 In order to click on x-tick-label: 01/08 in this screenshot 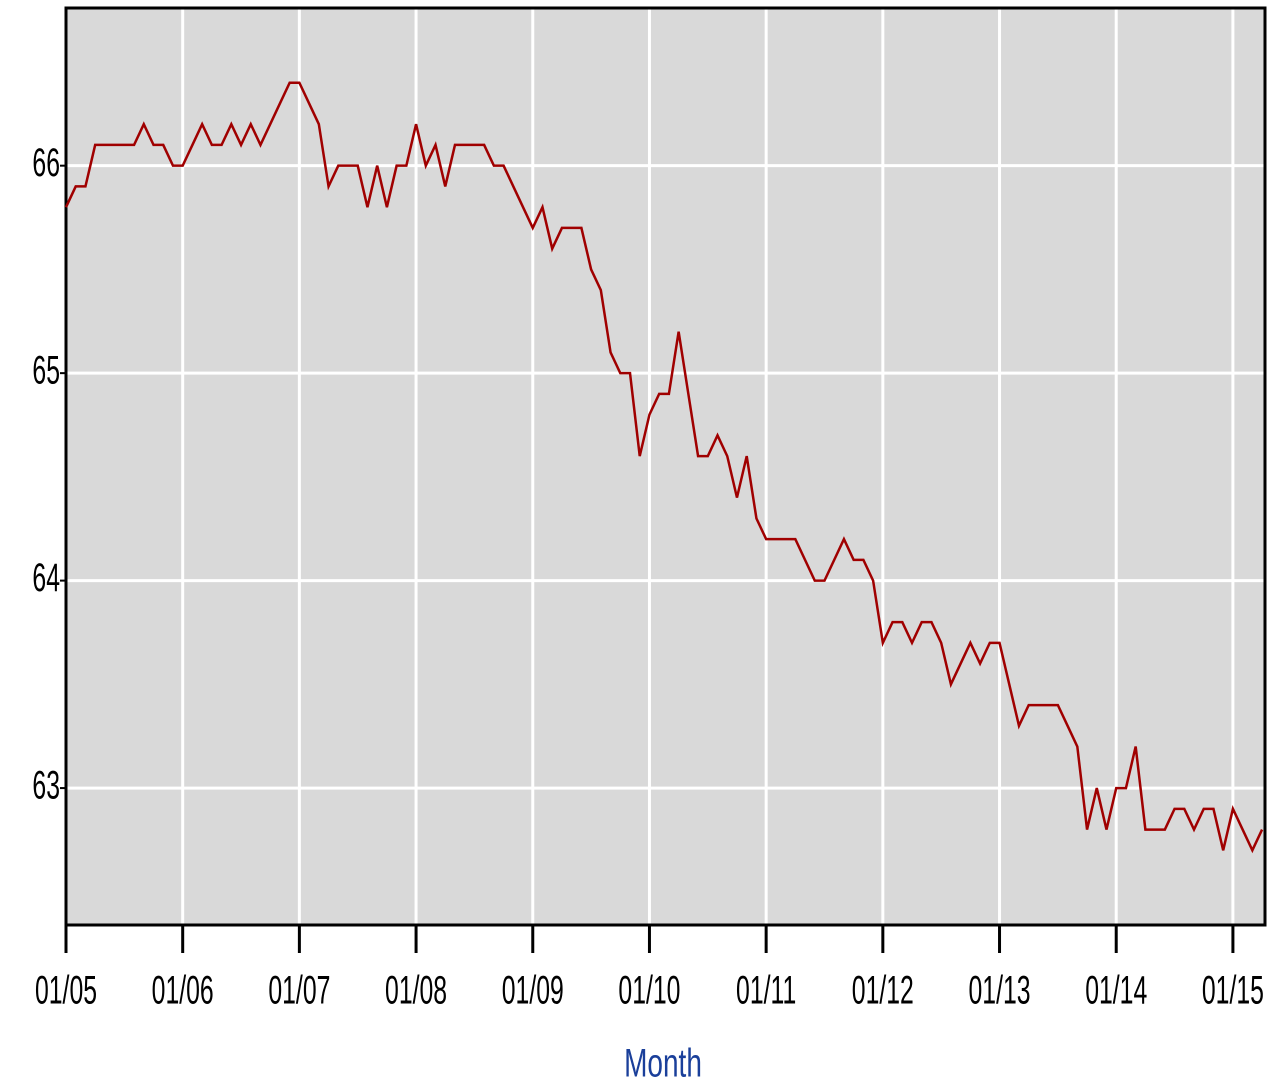, I will do `click(416, 991)`.